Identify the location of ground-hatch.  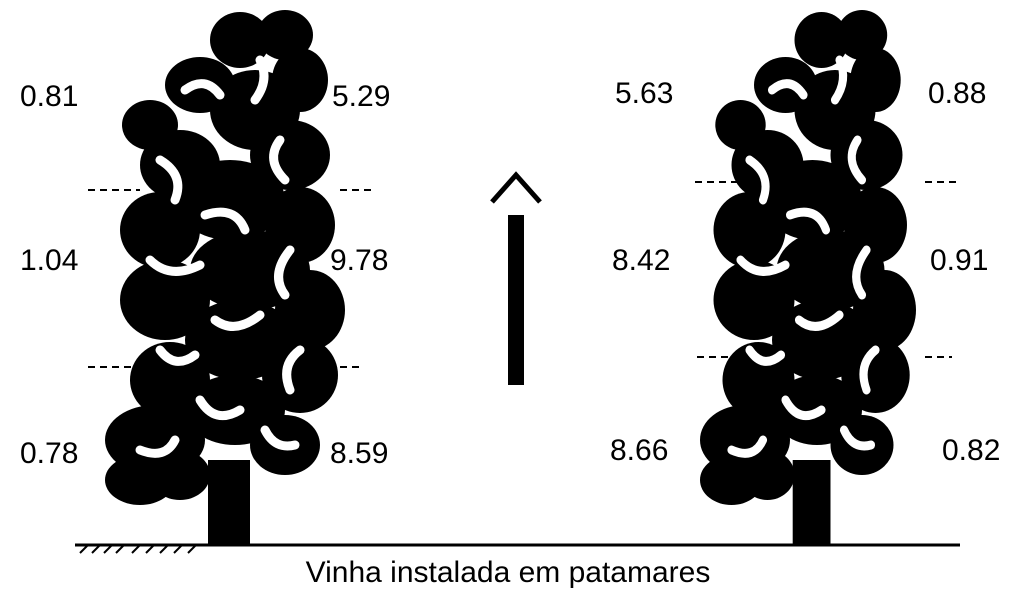
(138, 549).